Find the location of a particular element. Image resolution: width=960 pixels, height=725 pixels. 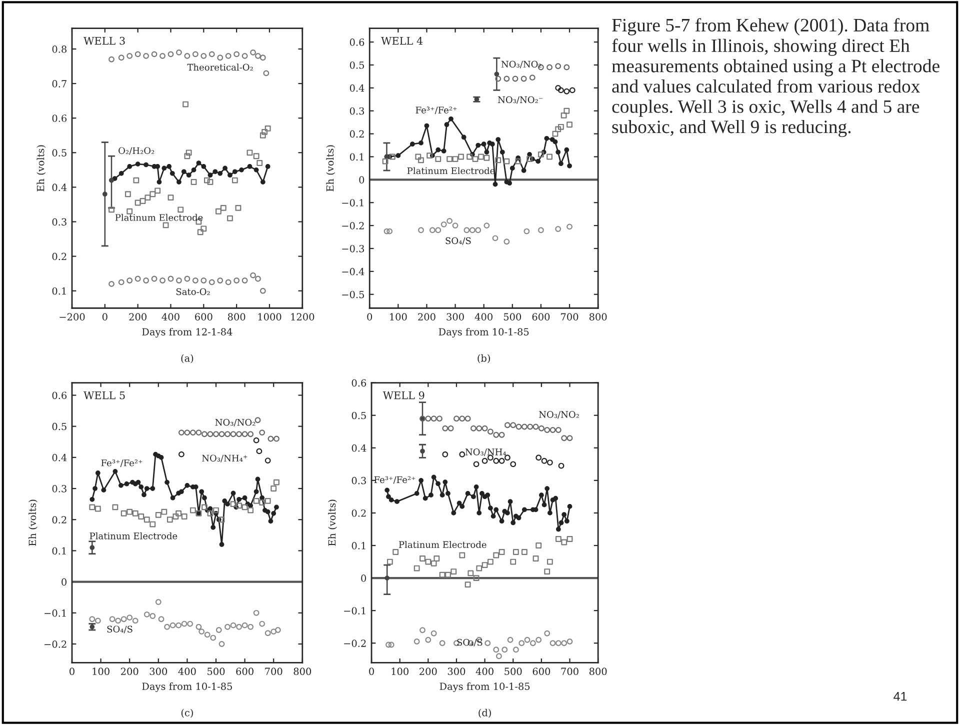

x-tick-label: 1200 is located at coordinates (302, 317).